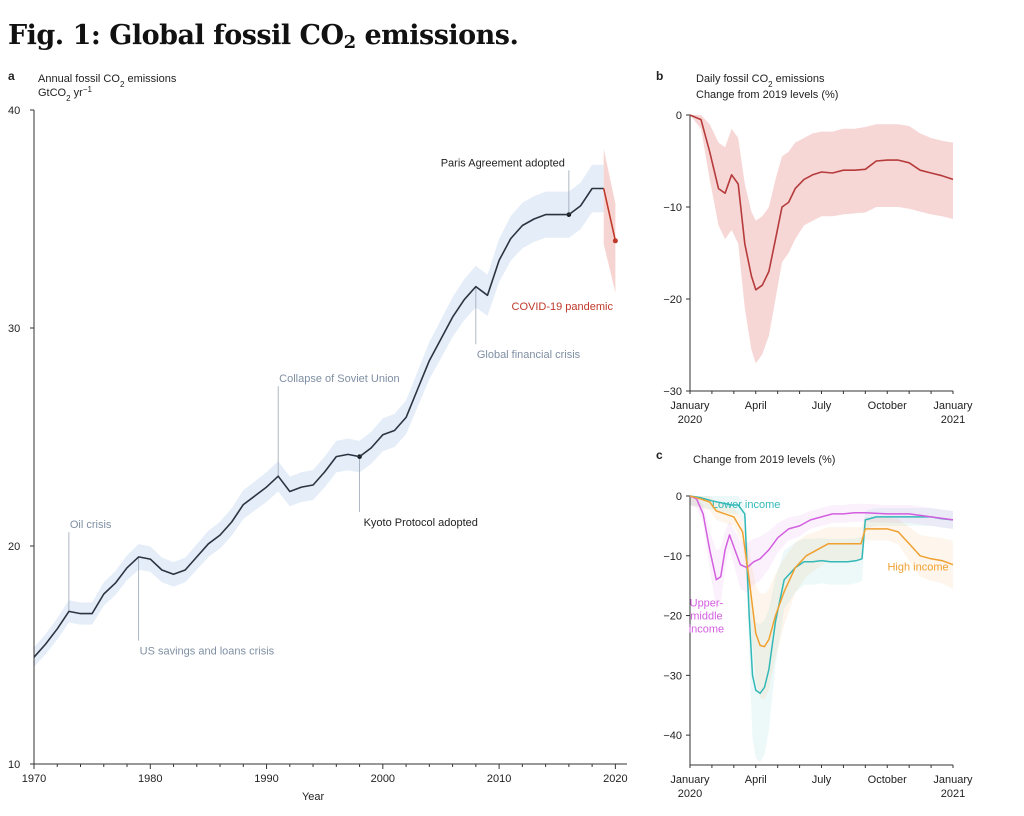 The width and height of the screenshot is (1024, 816). I want to click on panel-a-x-tick-label: 1980, so click(150, 779).